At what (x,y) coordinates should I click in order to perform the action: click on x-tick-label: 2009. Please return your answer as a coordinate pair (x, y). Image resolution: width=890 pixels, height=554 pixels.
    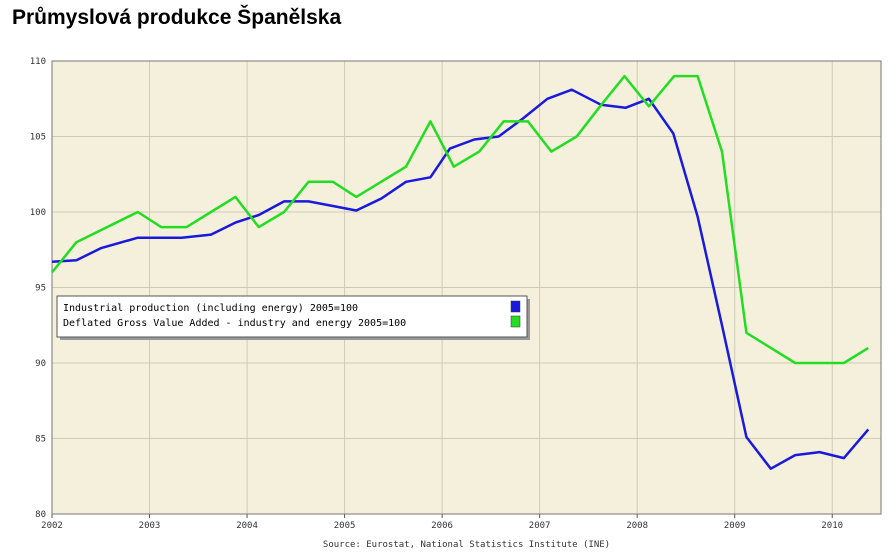
    Looking at the image, I should click on (735, 526).